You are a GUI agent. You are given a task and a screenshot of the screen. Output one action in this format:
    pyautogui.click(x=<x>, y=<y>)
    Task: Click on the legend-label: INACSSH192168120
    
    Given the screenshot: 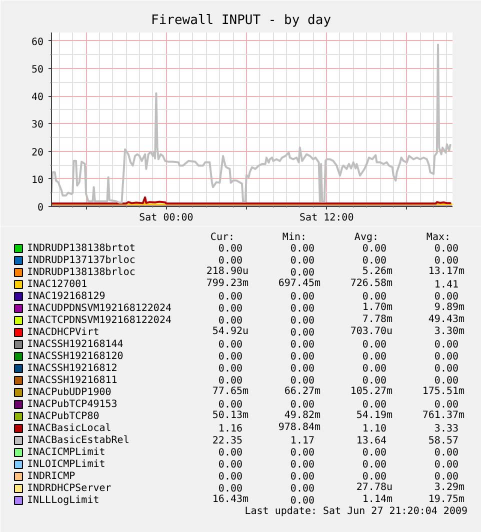 What is the action you would take?
    pyautogui.click(x=75, y=356)
    